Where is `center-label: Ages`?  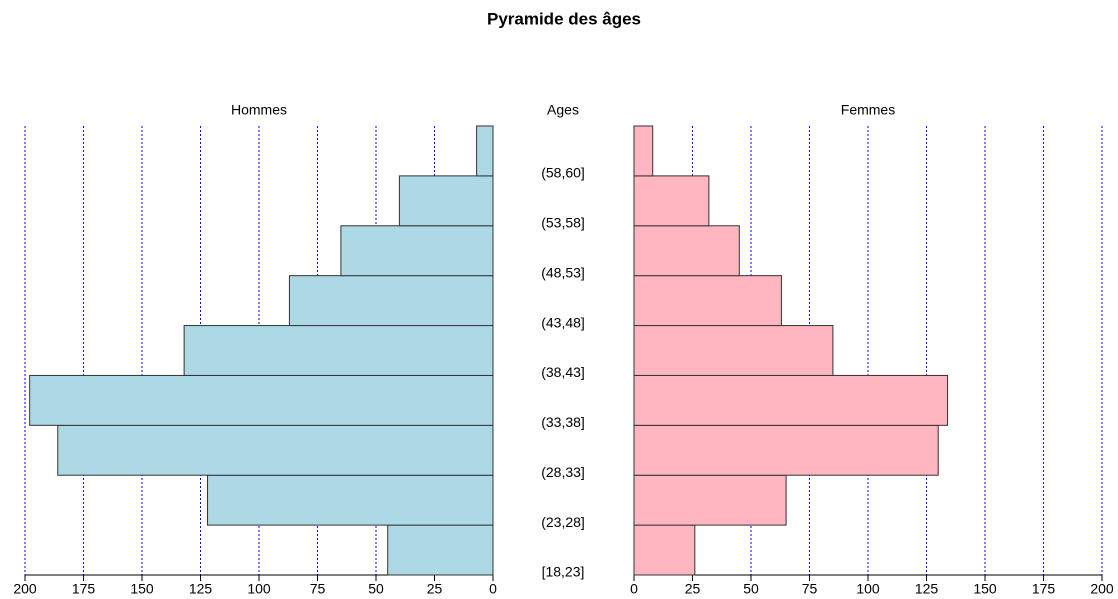
center-label: Ages is located at coordinates (563, 110).